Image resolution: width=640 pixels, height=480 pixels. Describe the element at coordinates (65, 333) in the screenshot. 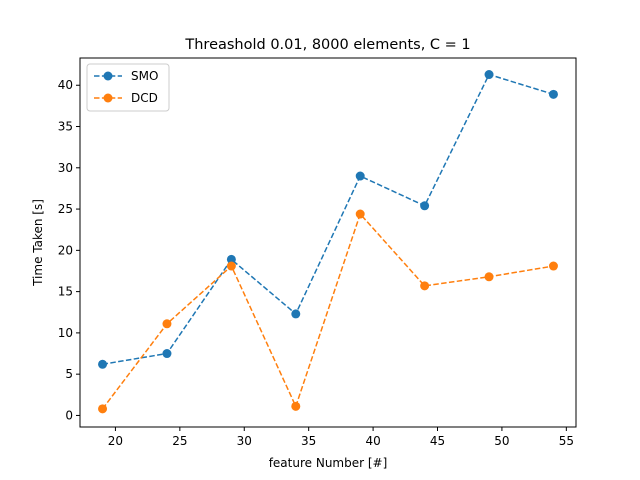

I see `y-tick-label: 10` at that location.